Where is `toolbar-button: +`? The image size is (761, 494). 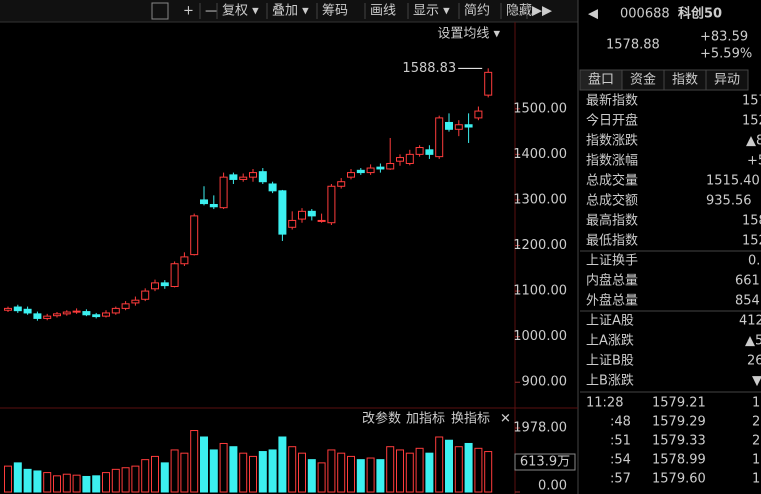 toolbar-button: + is located at coordinates (188, 11).